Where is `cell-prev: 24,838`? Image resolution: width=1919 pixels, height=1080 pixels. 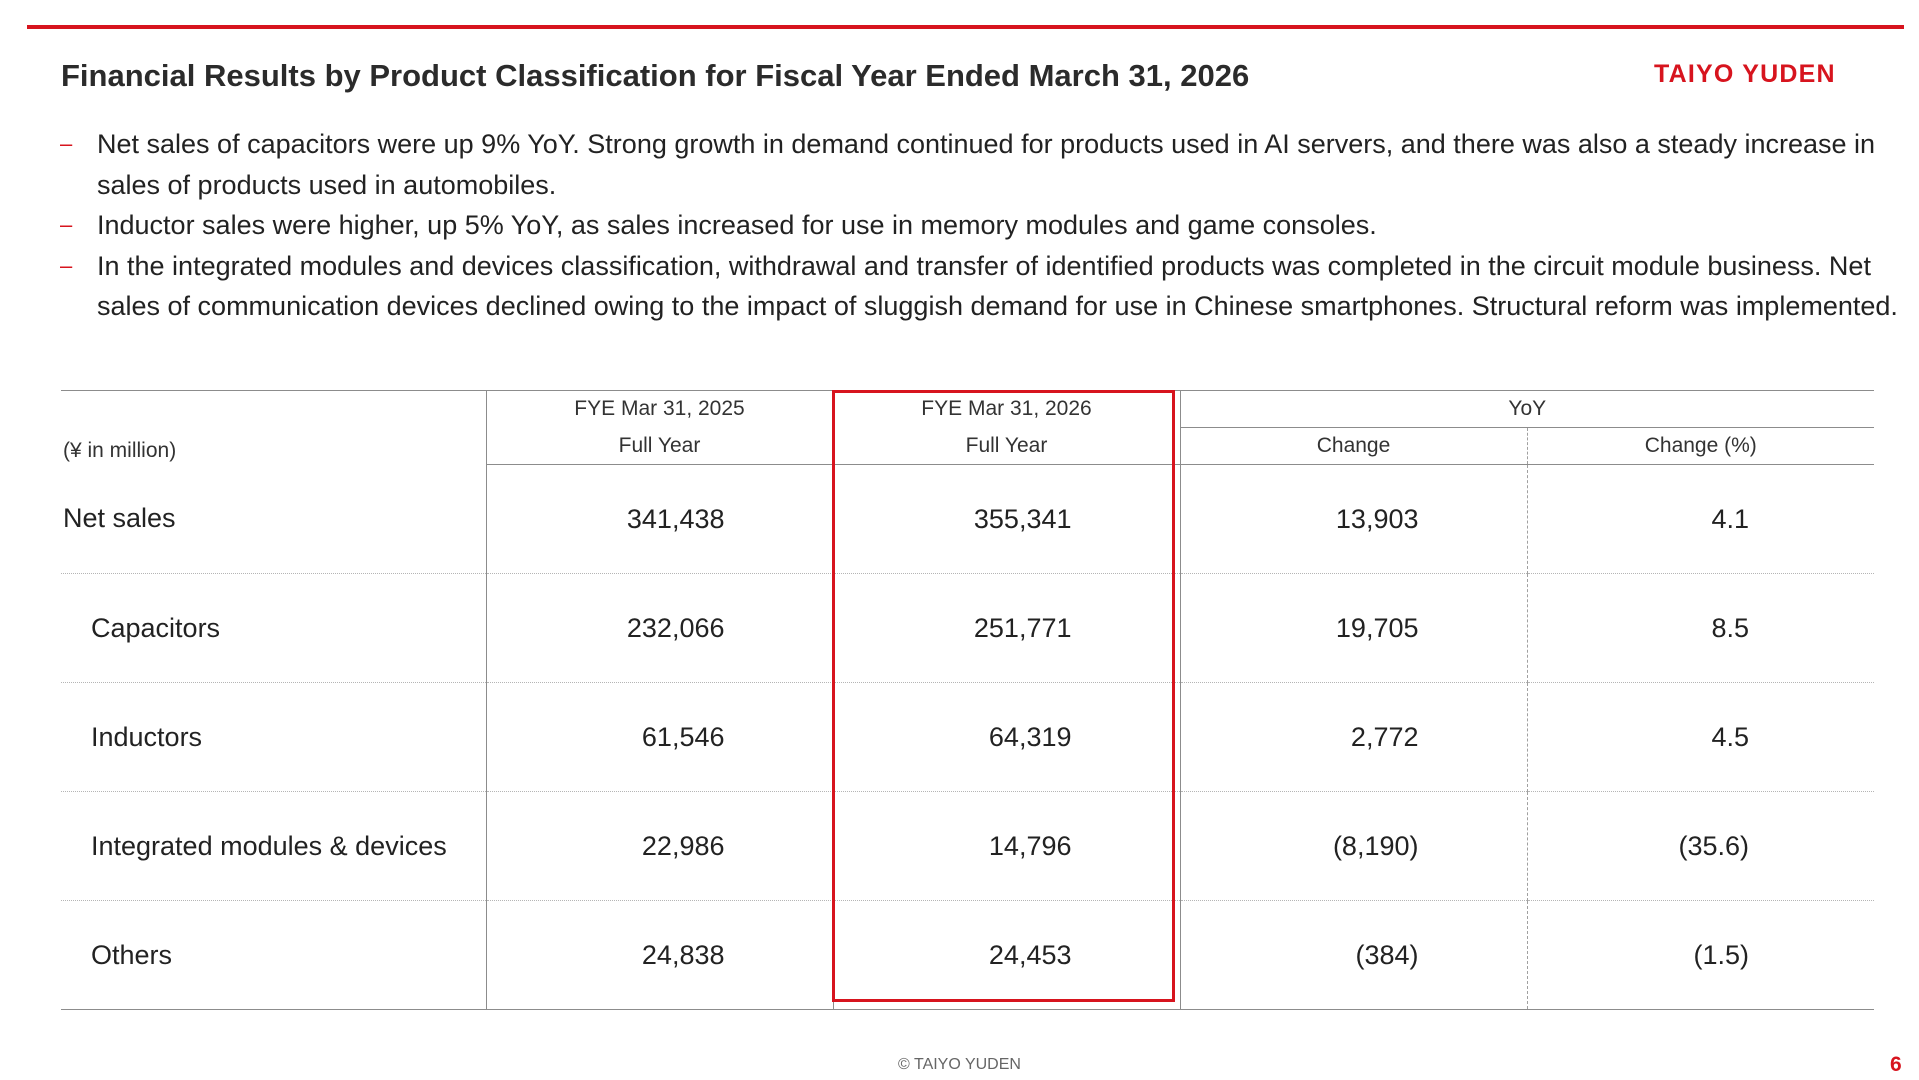 cell-prev: 24,838 is located at coordinates (659, 955).